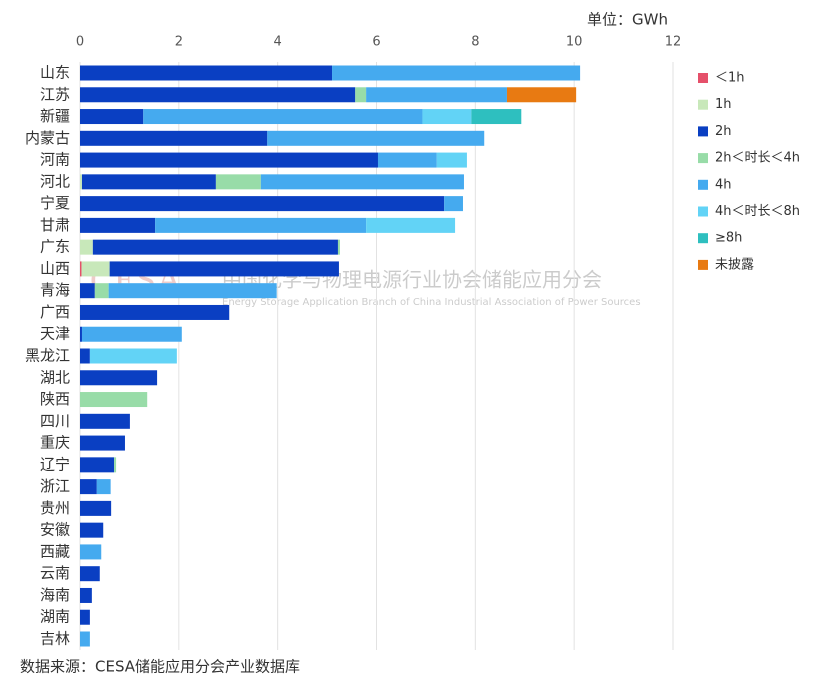  I want to click on y-tick-label: 甘肃, so click(55, 225).